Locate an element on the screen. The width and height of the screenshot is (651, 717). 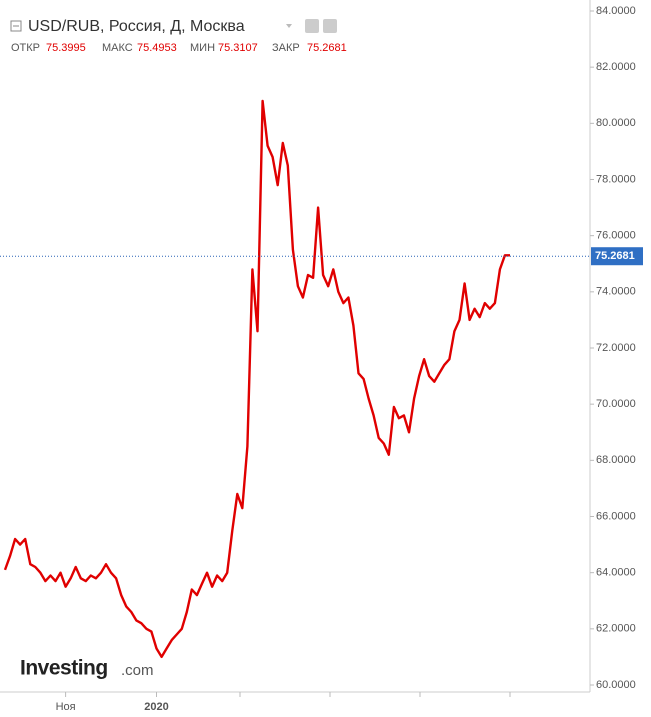
current-price-box is located at coordinates (617, 256).